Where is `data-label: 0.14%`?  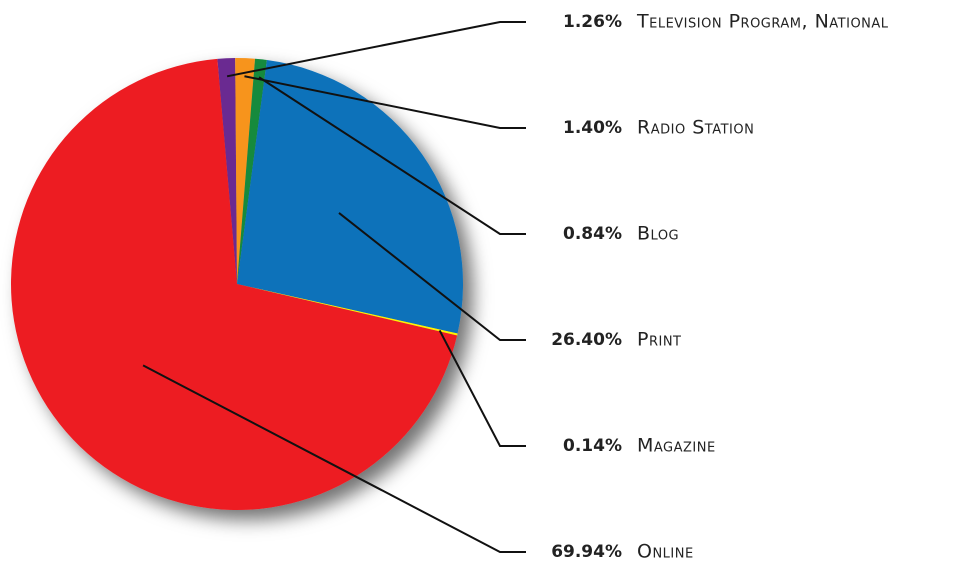
data-label: 0.14% is located at coordinates (592, 446).